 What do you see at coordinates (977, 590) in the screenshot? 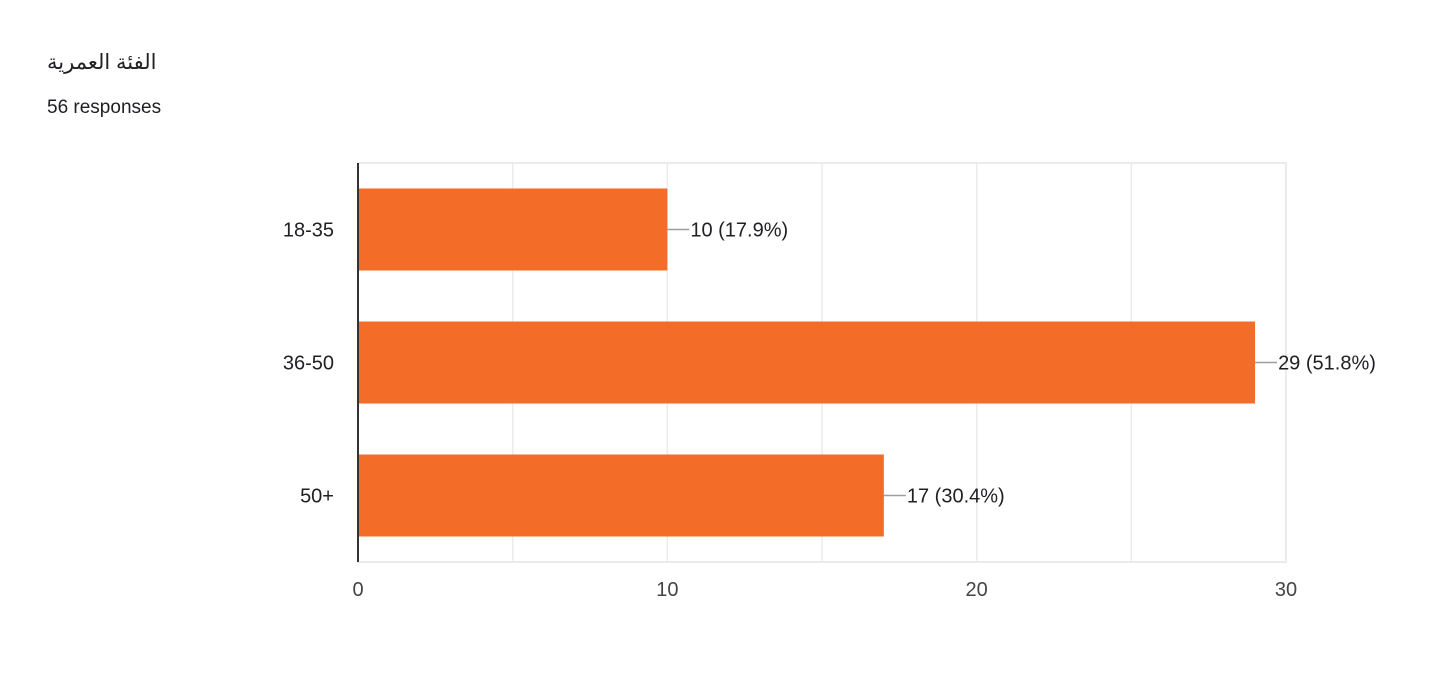
I see `x-tick-label: 20` at bounding box center [977, 590].